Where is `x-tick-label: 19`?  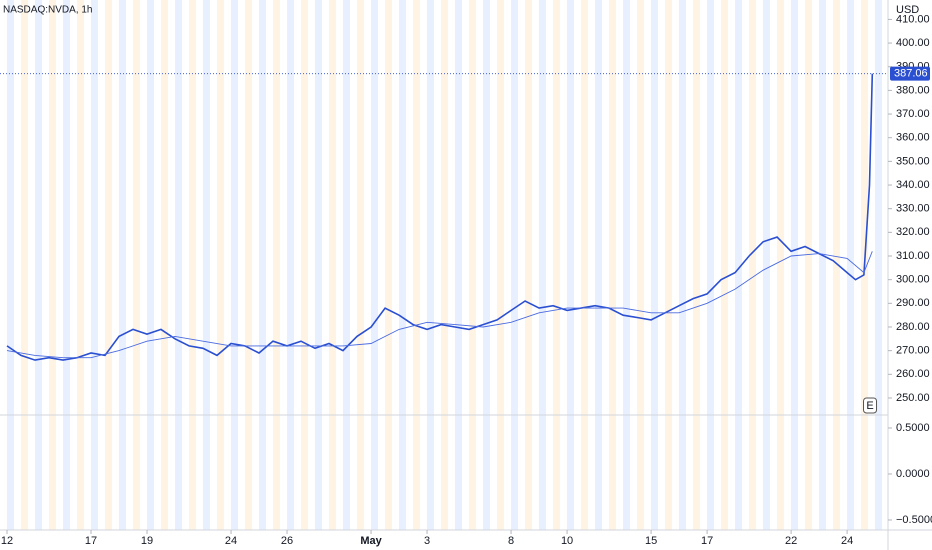
x-tick-label: 19 is located at coordinates (147, 541).